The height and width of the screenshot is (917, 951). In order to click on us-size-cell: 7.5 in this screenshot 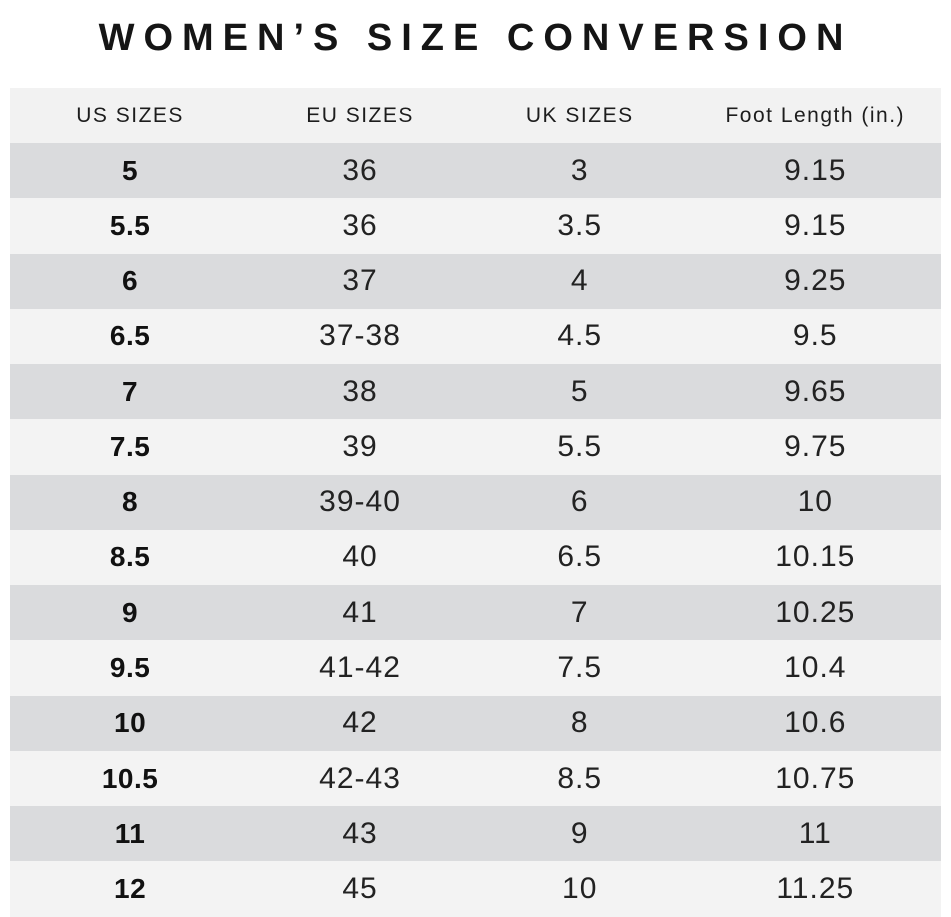, I will do `click(130, 446)`.